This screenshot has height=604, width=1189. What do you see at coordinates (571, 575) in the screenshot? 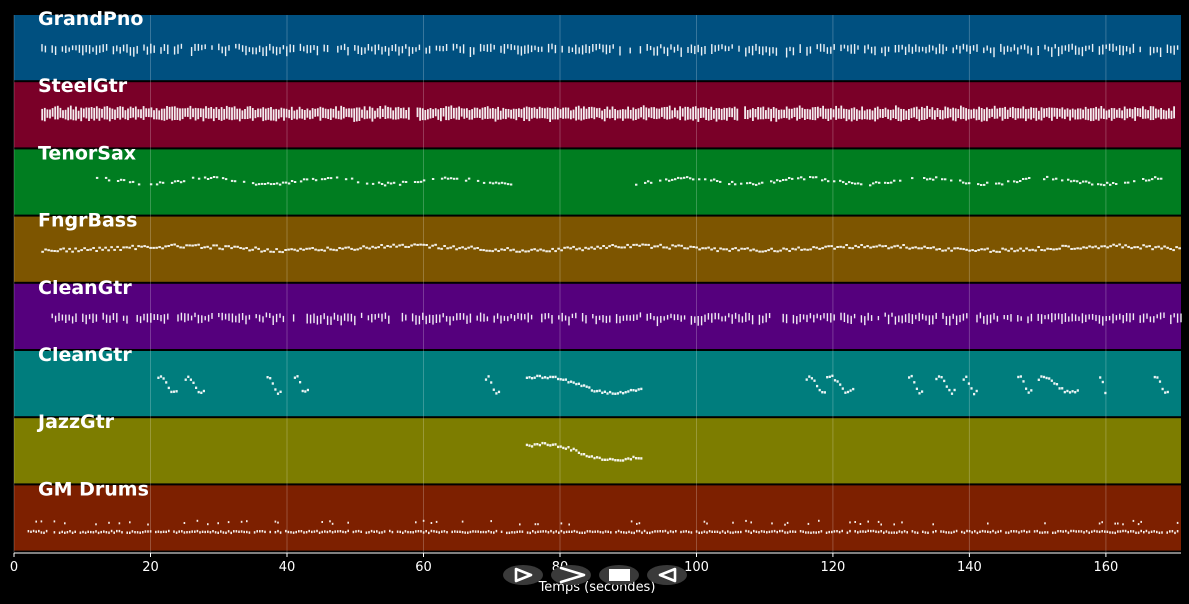
I see `fast-forward-button` at bounding box center [571, 575].